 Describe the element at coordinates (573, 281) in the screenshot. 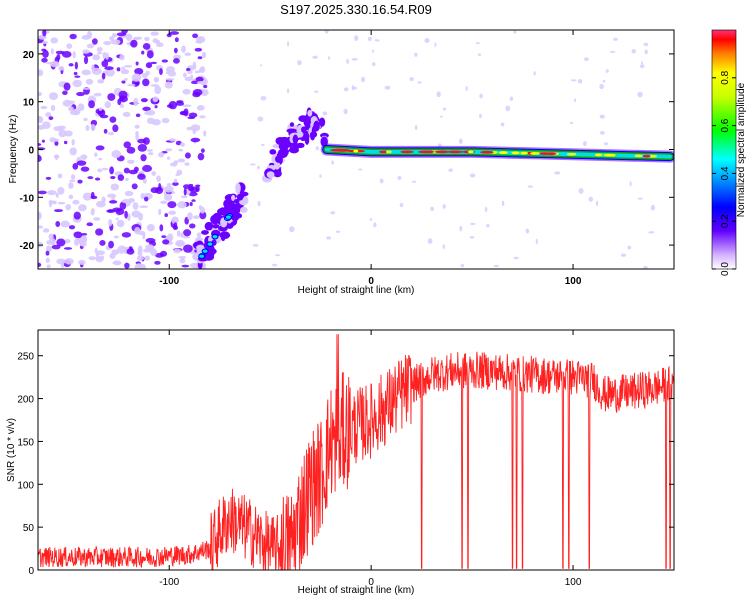

I see `spectrogram-x-tick-label: 100` at that location.